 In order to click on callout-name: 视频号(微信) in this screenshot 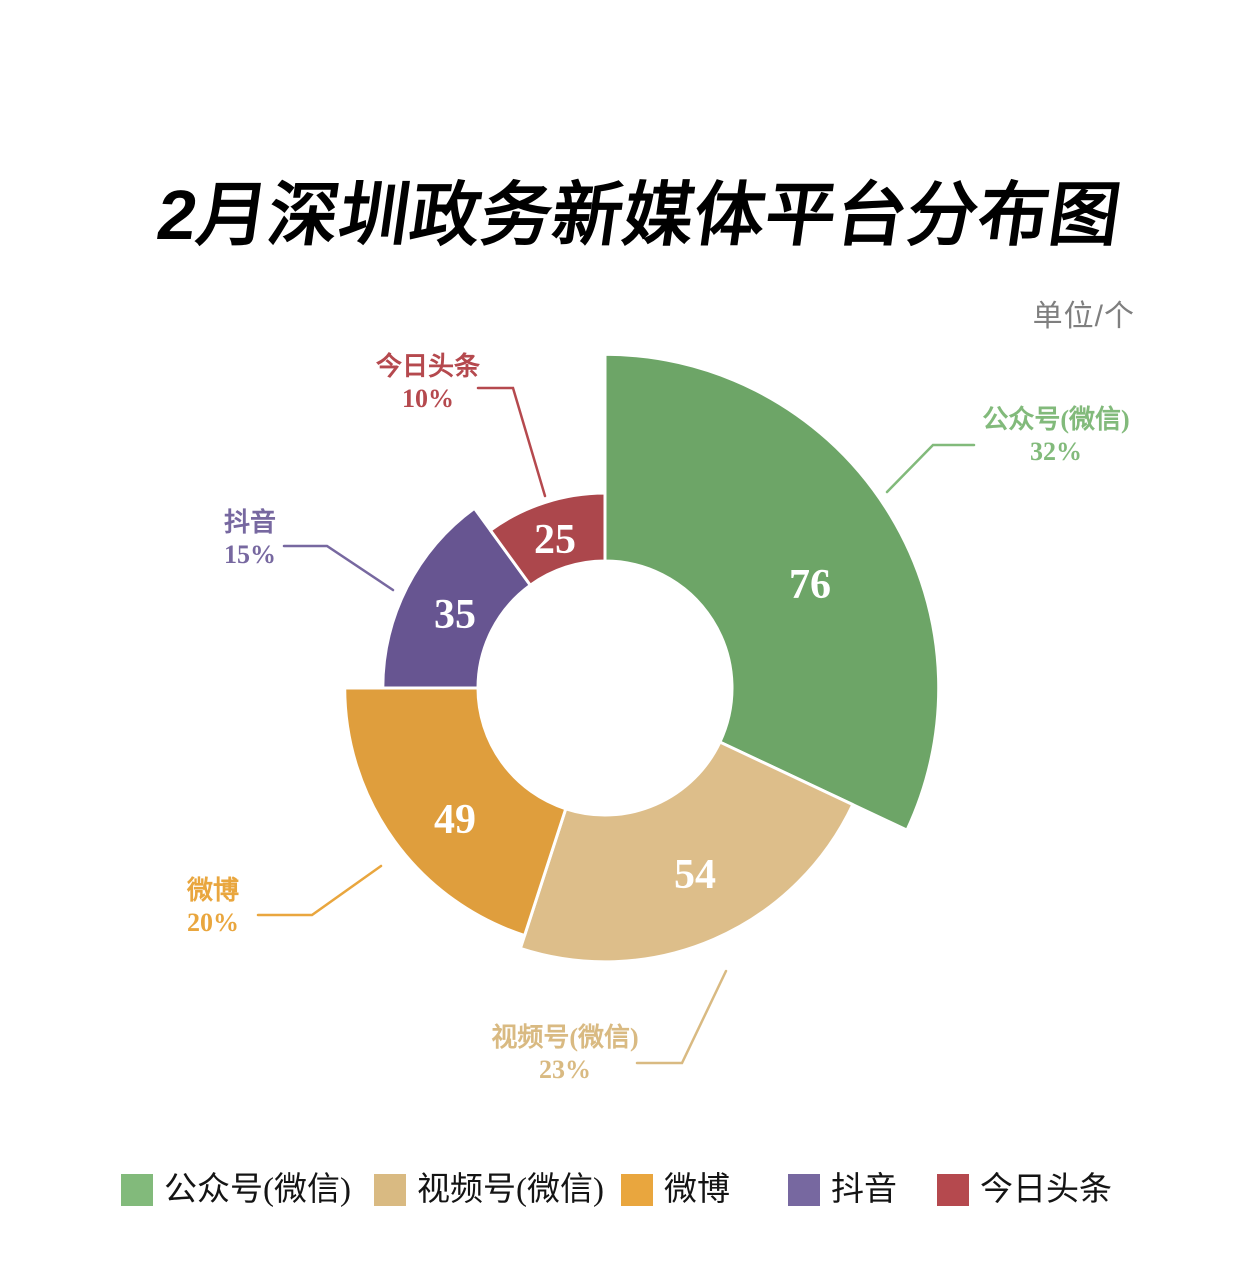, I will do `click(565, 1037)`.